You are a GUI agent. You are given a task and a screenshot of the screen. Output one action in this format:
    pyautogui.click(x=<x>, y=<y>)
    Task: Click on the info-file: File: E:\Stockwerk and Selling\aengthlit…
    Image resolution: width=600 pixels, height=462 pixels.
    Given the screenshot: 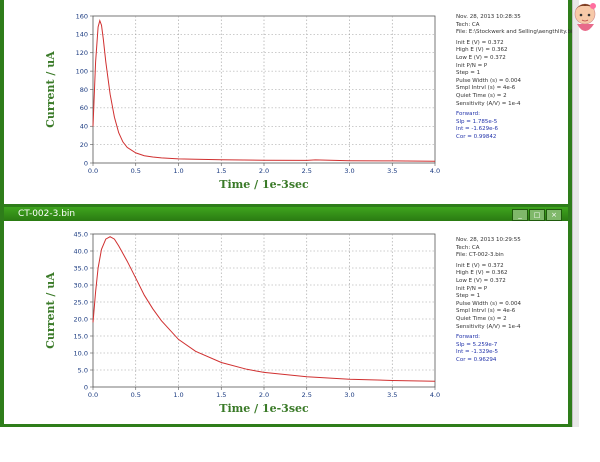 What is the action you would take?
    pyautogui.click(x=516, y=32)
    